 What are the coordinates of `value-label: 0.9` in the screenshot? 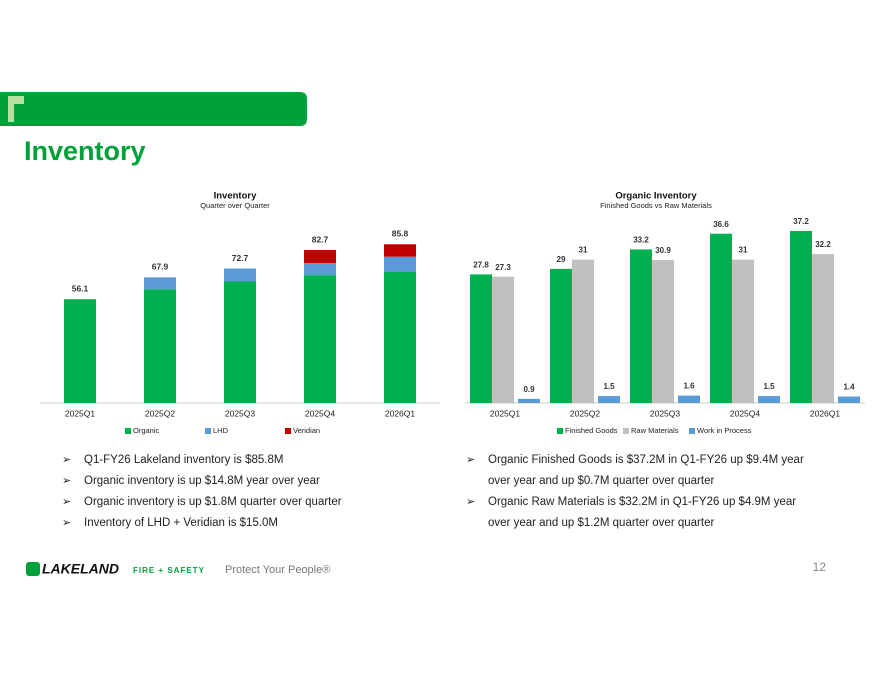 It's located at (529, 389).